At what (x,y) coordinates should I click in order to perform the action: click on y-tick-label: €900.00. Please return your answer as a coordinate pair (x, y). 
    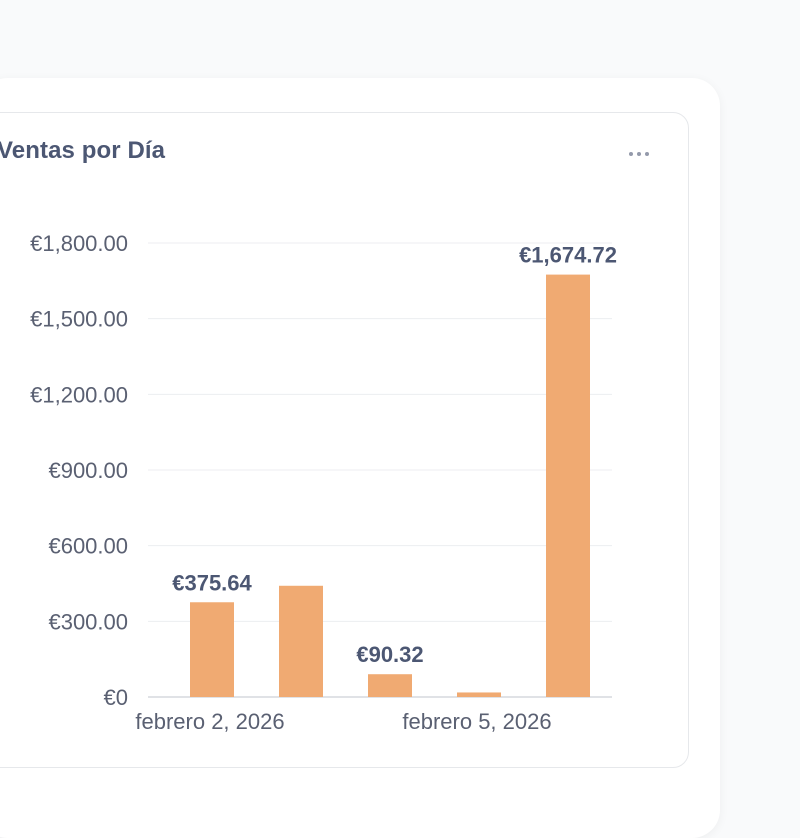
    Looking at the image, I should click on (88, 470).